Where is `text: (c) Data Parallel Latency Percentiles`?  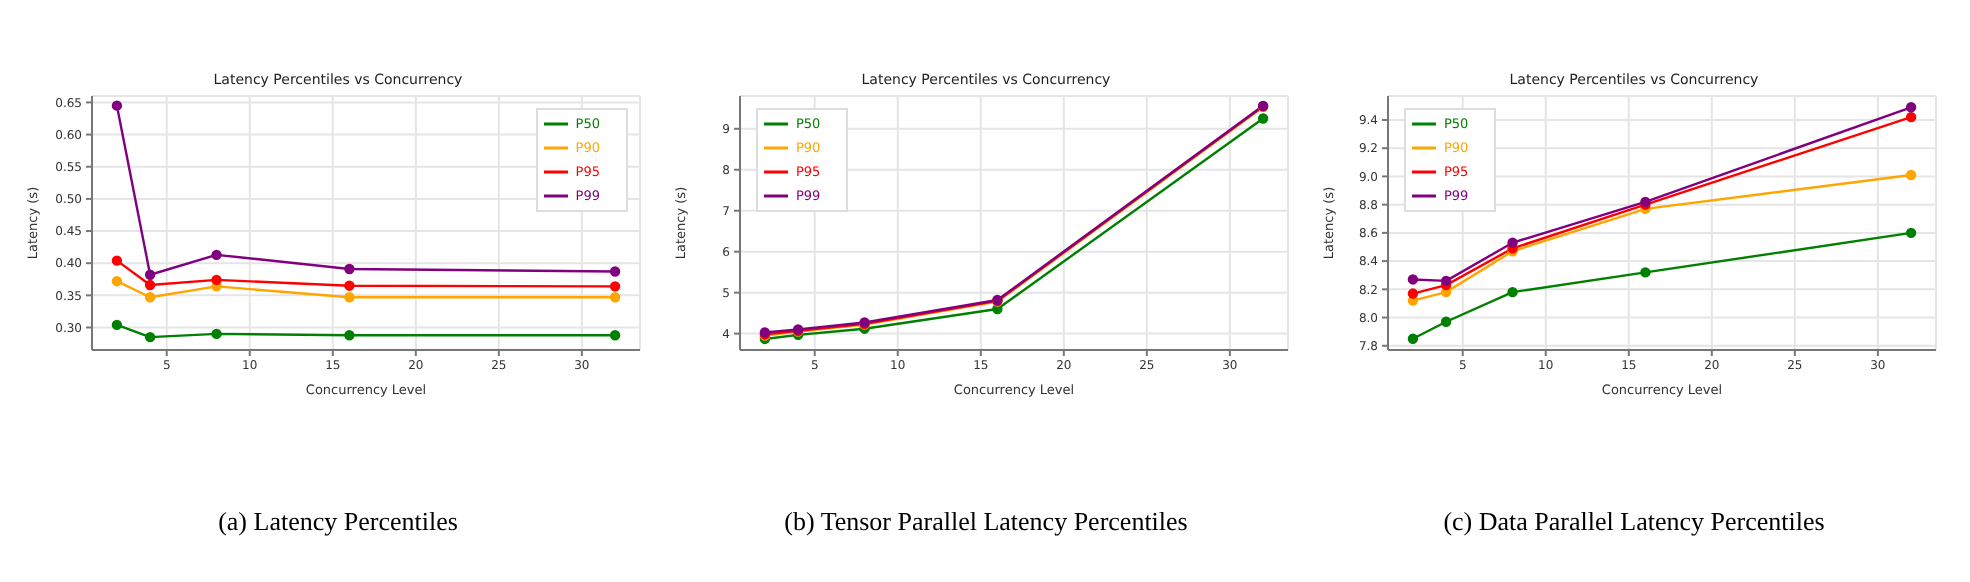 text: (c) Data Parallel Latency Percentiles is located at coordinates (1634, 522).